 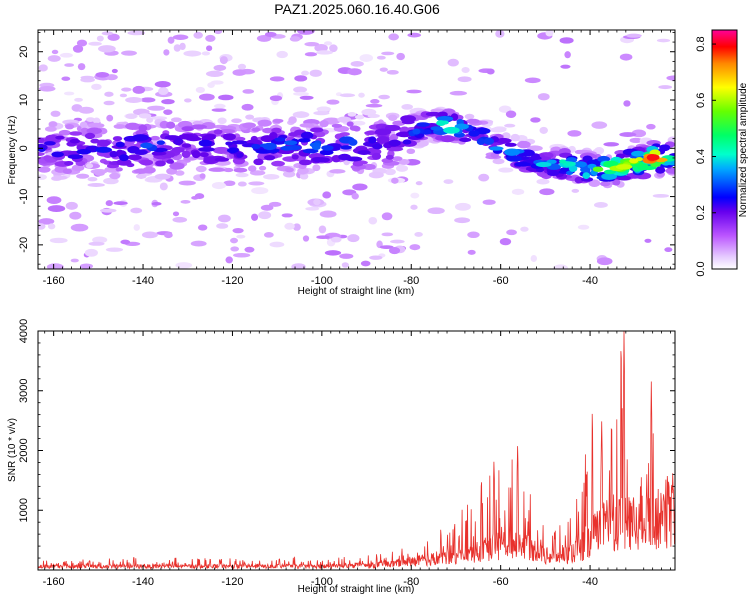 I want to click on spectrogram-y-tick-label: -20, so click(x=24, y=245).